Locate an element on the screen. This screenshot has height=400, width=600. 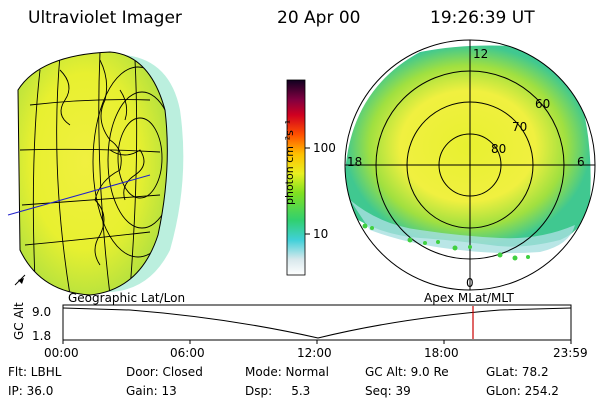
app-title: Ultraviolet Imager is located at coordinates (105, 18).